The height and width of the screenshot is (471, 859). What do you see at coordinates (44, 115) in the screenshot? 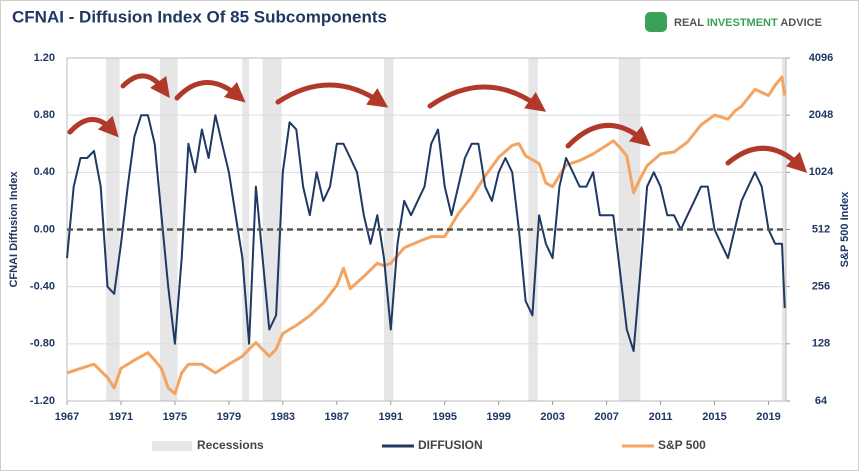
I see `y-tick-label: 0.80` at bounding box center [44, 115].